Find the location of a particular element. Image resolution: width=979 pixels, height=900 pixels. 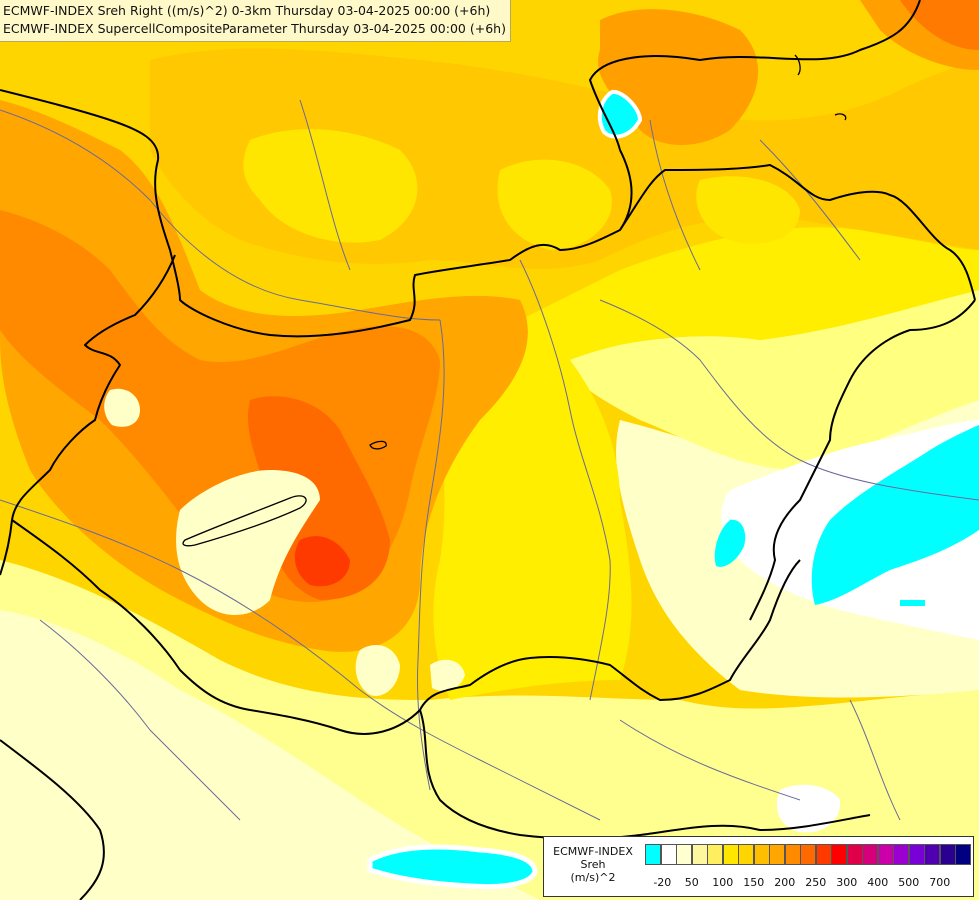

field-cyan-south is located at coordinates (452, 867).